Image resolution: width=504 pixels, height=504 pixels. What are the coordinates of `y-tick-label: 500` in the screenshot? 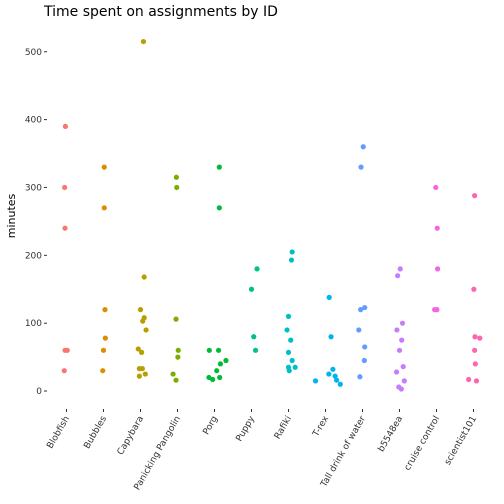 It's located at (33, 53).